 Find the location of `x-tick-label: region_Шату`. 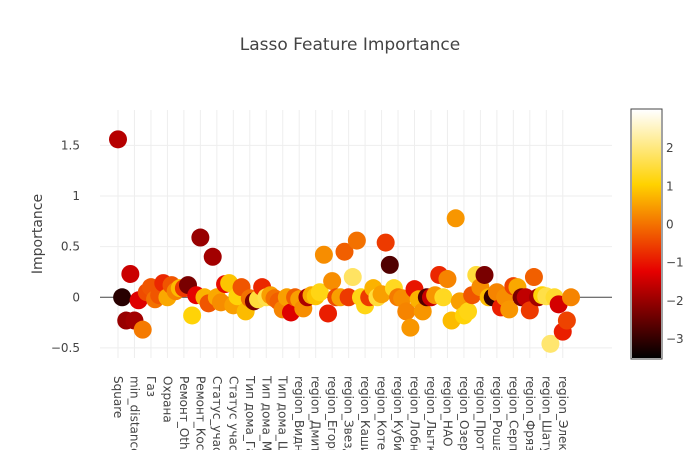

x-tick-label: region_Шату is located at coordinates (546, 413).